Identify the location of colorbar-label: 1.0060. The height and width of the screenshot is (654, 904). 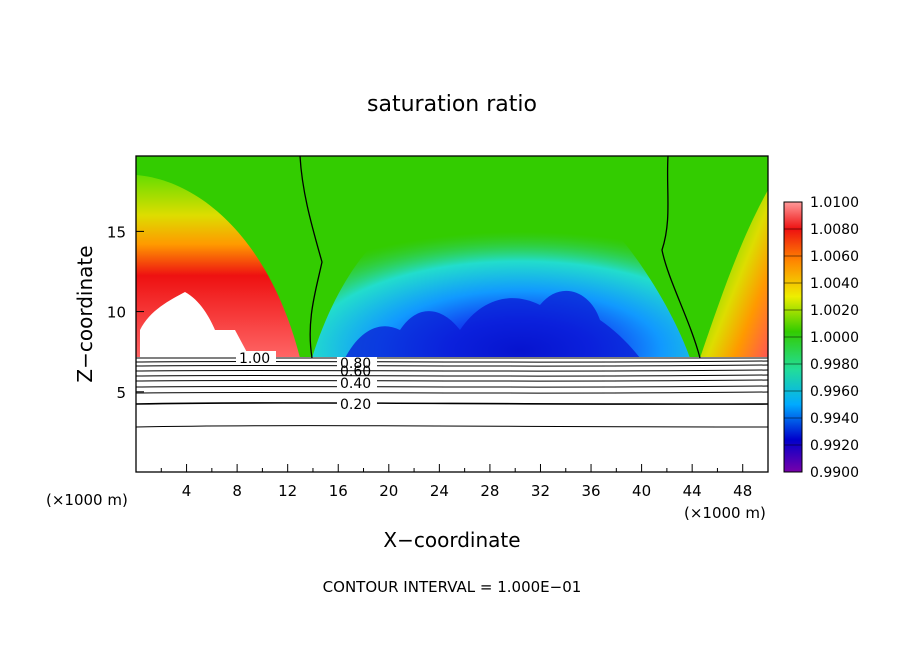
(834, 257).